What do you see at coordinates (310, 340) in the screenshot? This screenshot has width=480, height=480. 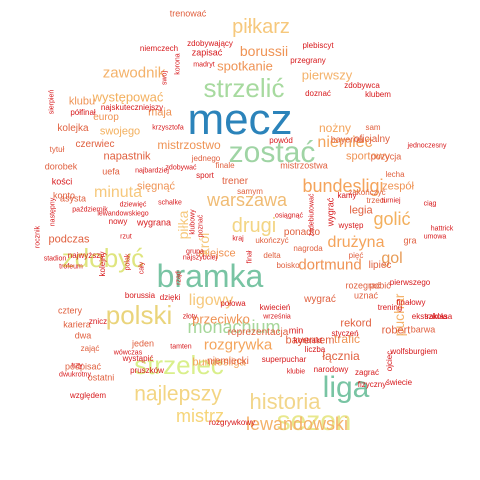 I see `word-bayernem: bayernem` at bounding box center [310, 340].